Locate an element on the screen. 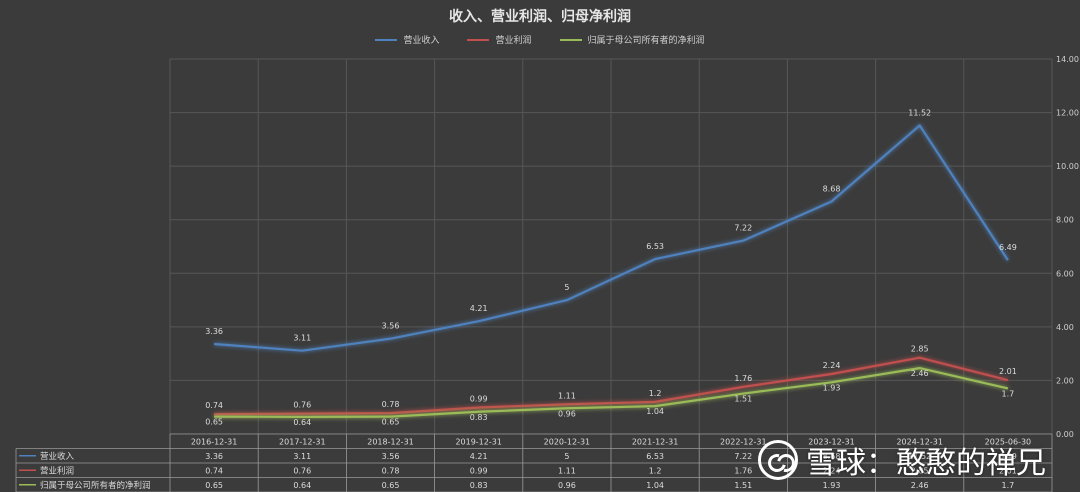 The height and width of the screenshot is (492, 1080). table-cell: 0.99 is located at coordinates (479, 471).